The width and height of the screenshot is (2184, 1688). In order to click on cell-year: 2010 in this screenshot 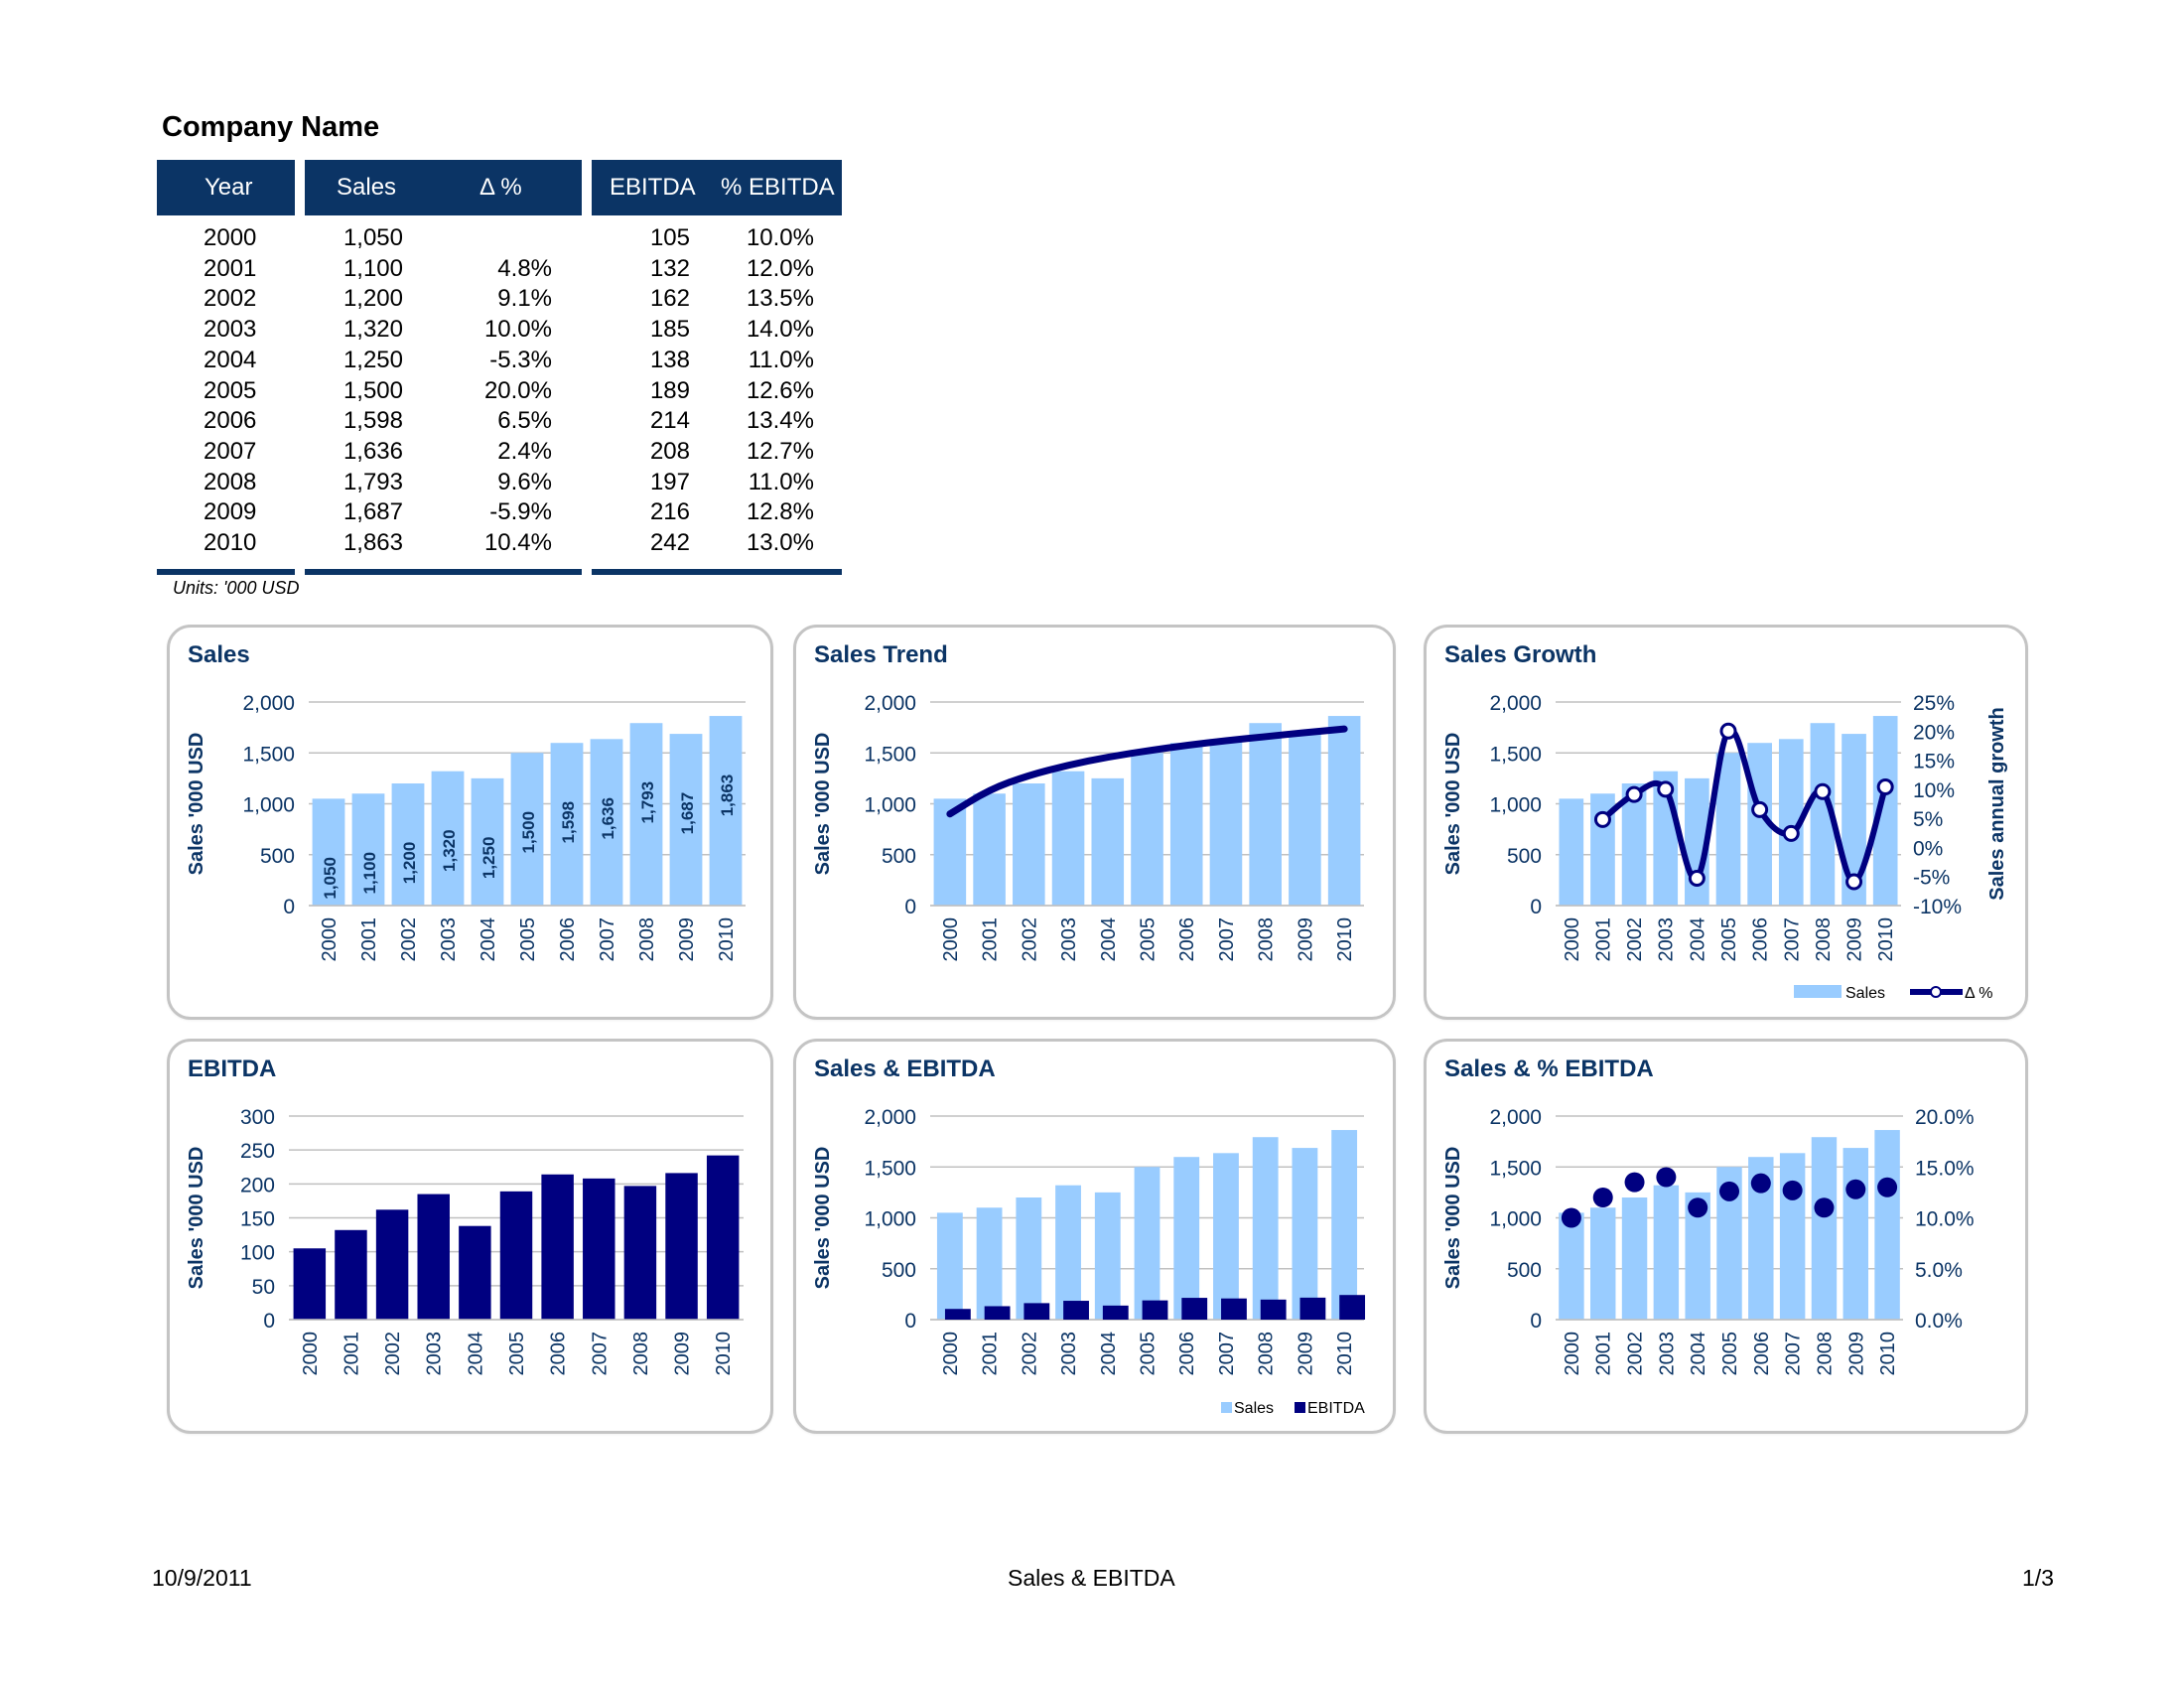, I will do `click(230, 542)`.